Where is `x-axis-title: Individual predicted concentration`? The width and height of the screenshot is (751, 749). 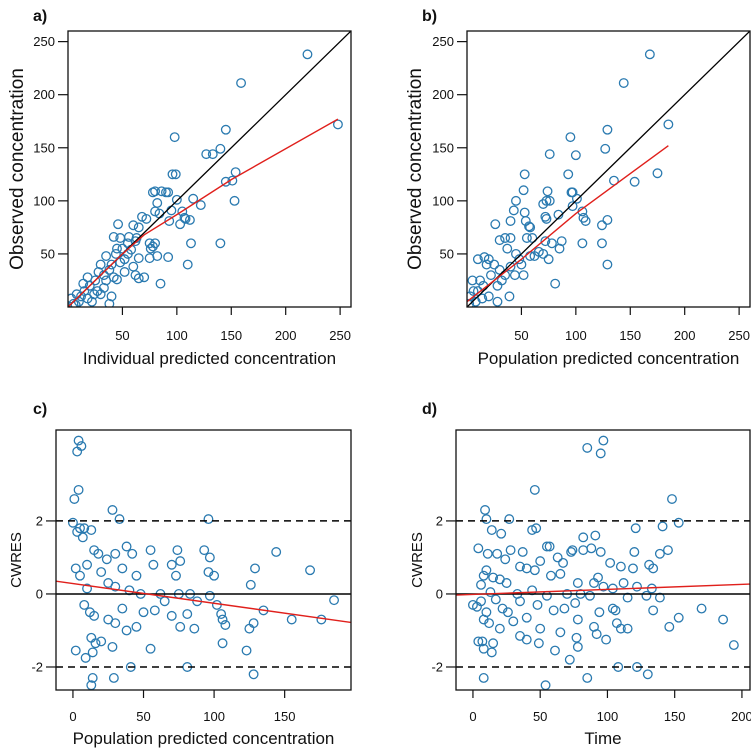 x-axis-title: Individual predicted concentration is located at coordinates (209, 358).